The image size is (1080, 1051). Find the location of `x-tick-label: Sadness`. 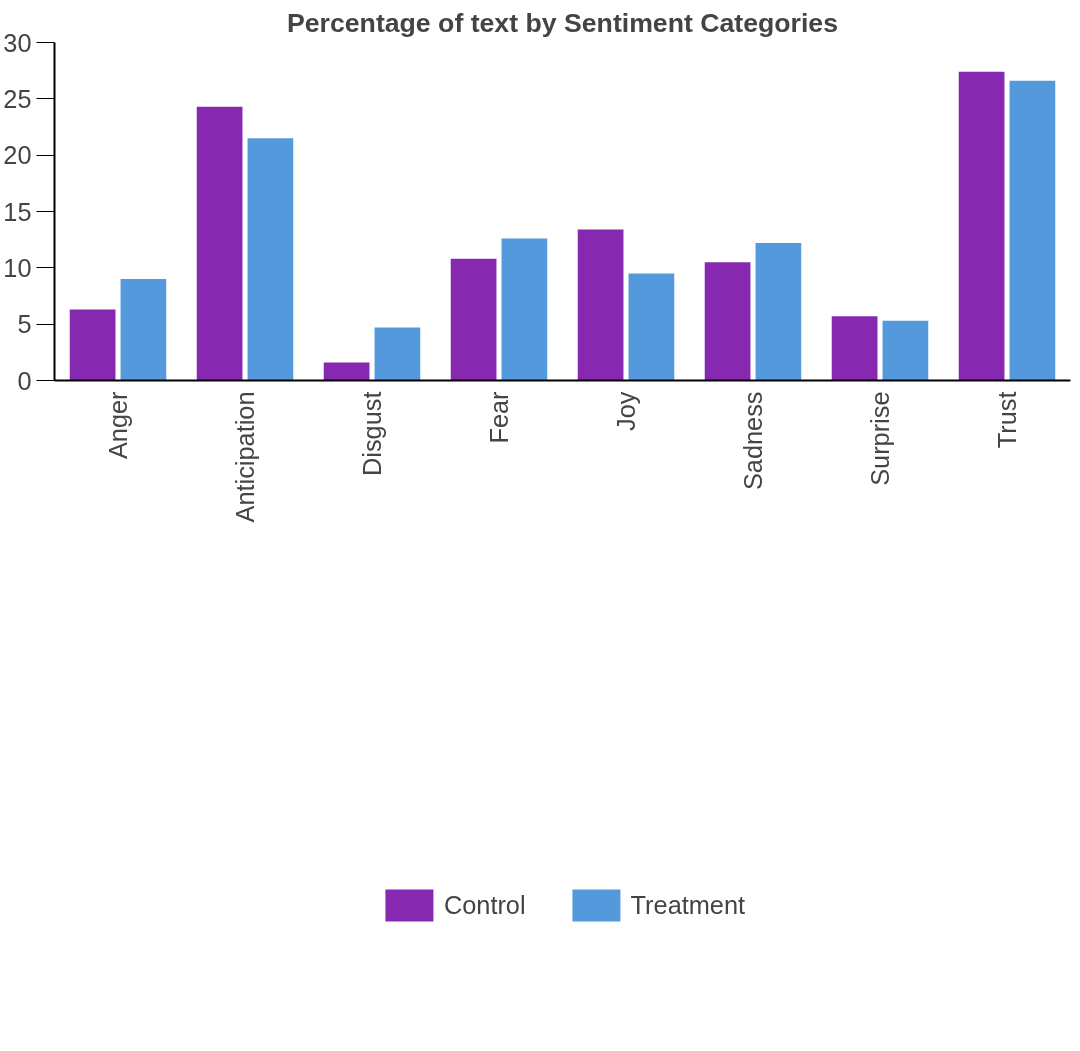

x-tick-label: Sadness is located at coordinates (753, 441).